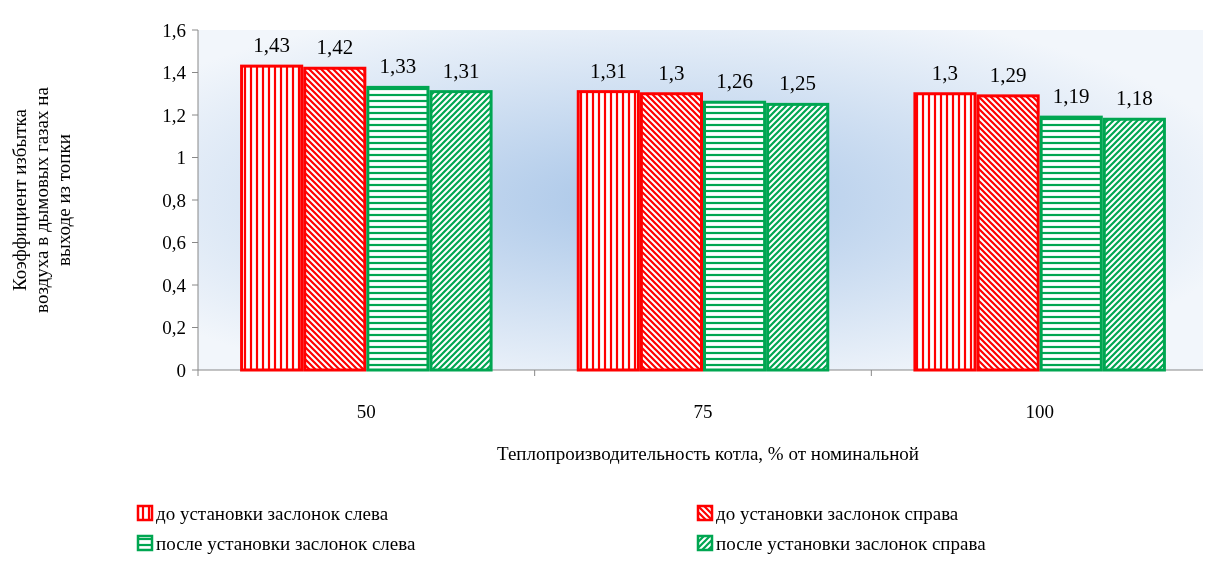  Describe the element at coordinates (851, 543) in the screenshot. I see `legend-label: после установки заслонок справа` at that location.